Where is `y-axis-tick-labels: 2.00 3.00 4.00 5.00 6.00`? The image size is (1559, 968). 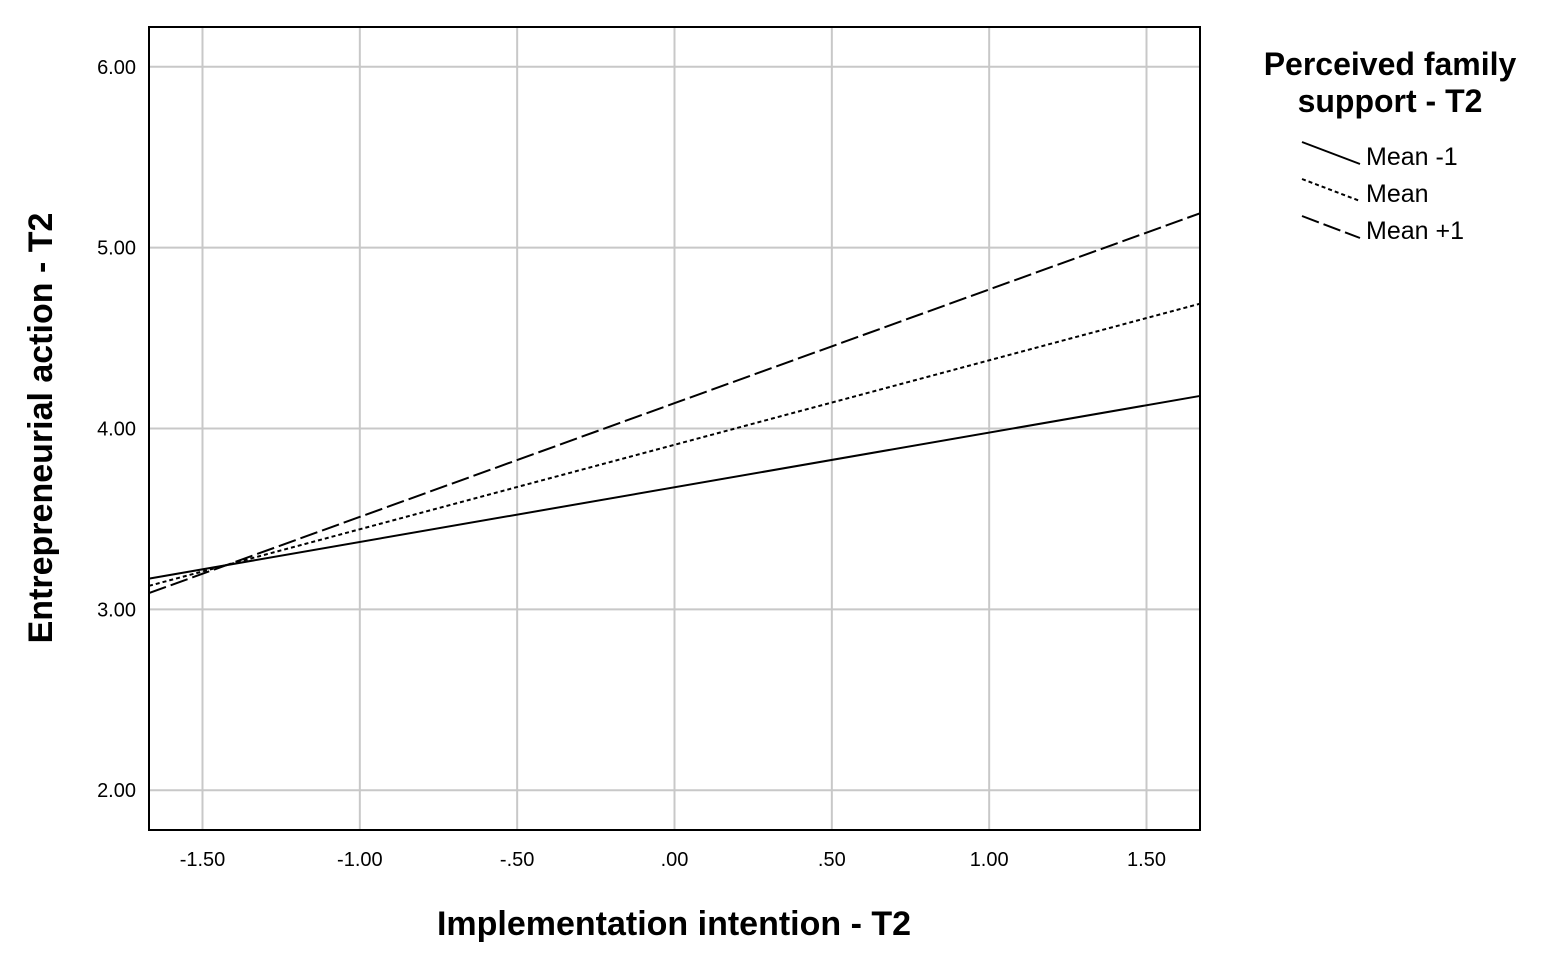 y-axis-tick-labels: 2.00 3.00 4.00 5.00 6.00 is located at coordinates (116, 429).